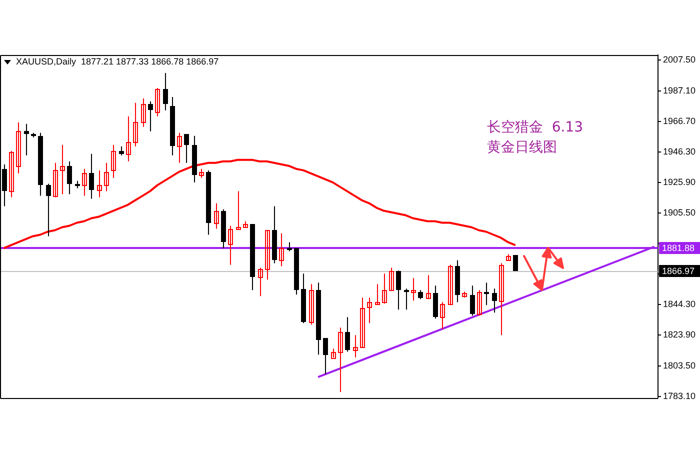 The width and height of the screenshot is (700, 450). Describe the element at coordinates (679, 304) in the screenshot. I see `y-tick-label: 1844.30` at that location.